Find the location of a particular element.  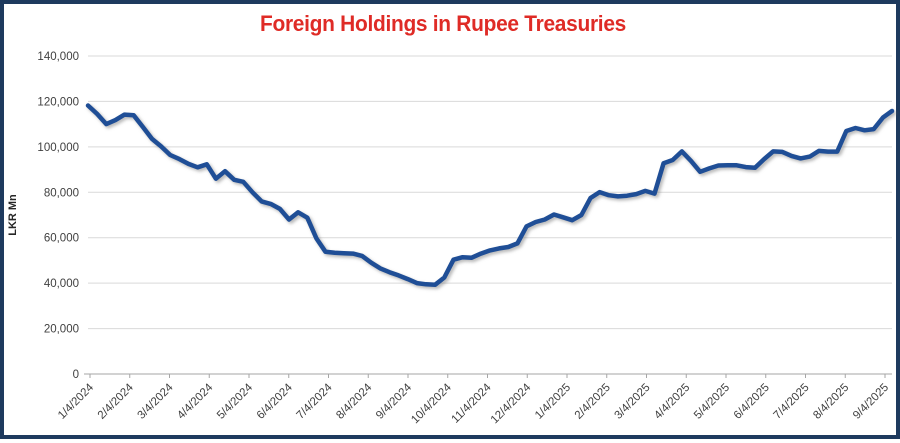

x-tick-label: 2/4/2024 is located at coordinates (116, 401).